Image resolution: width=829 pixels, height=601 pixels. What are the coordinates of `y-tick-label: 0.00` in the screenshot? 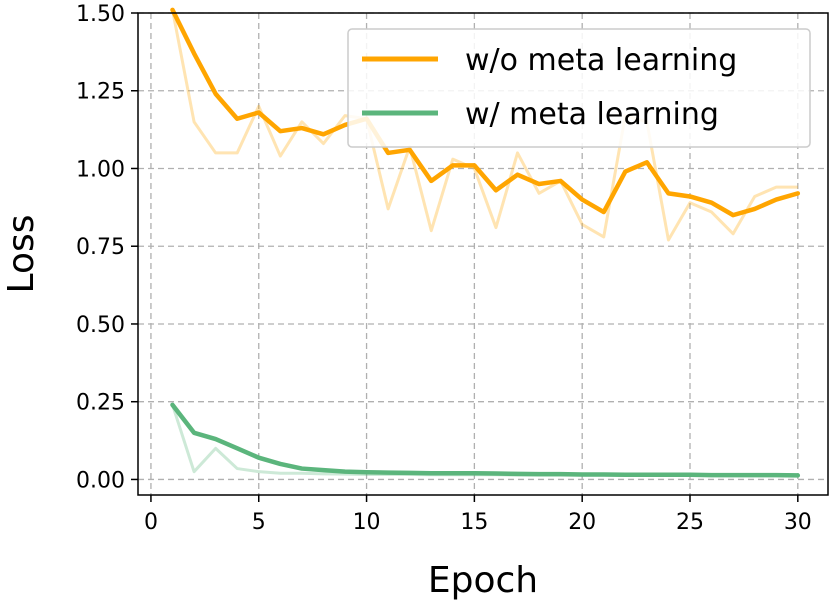 It's located at (100, 480).